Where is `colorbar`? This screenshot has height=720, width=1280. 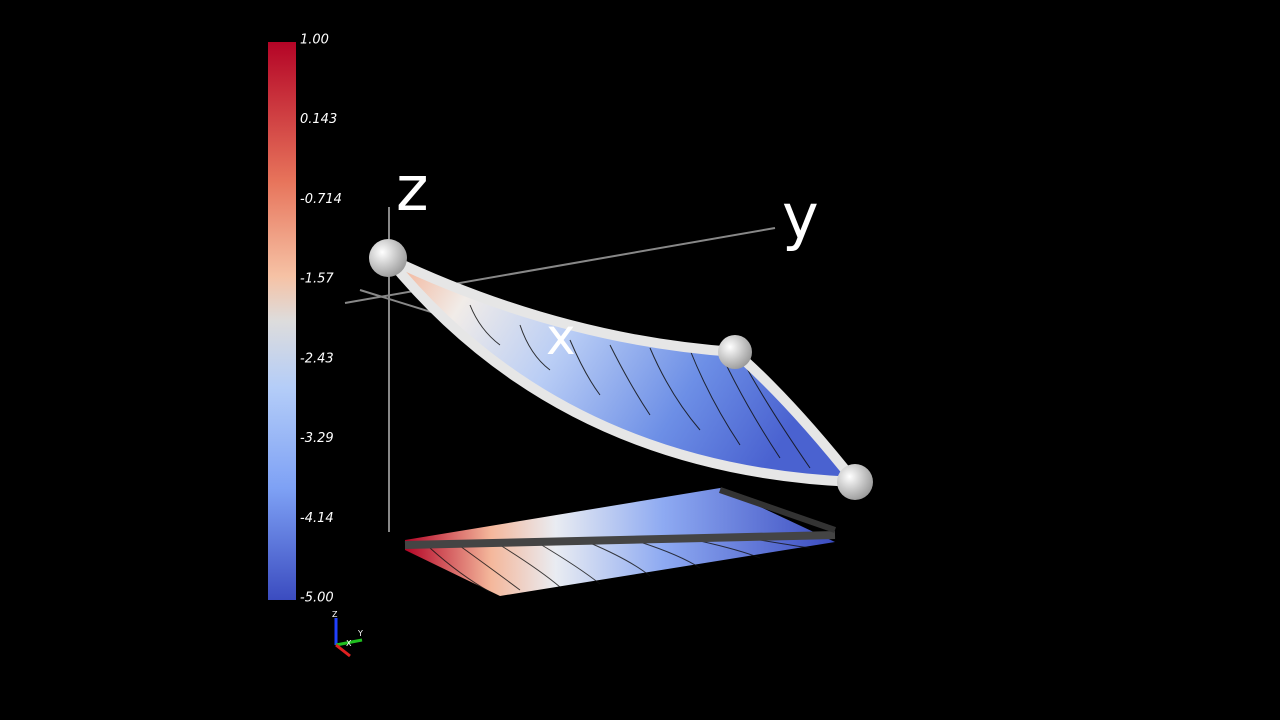 colorbar is located at coordinates (282, 321).